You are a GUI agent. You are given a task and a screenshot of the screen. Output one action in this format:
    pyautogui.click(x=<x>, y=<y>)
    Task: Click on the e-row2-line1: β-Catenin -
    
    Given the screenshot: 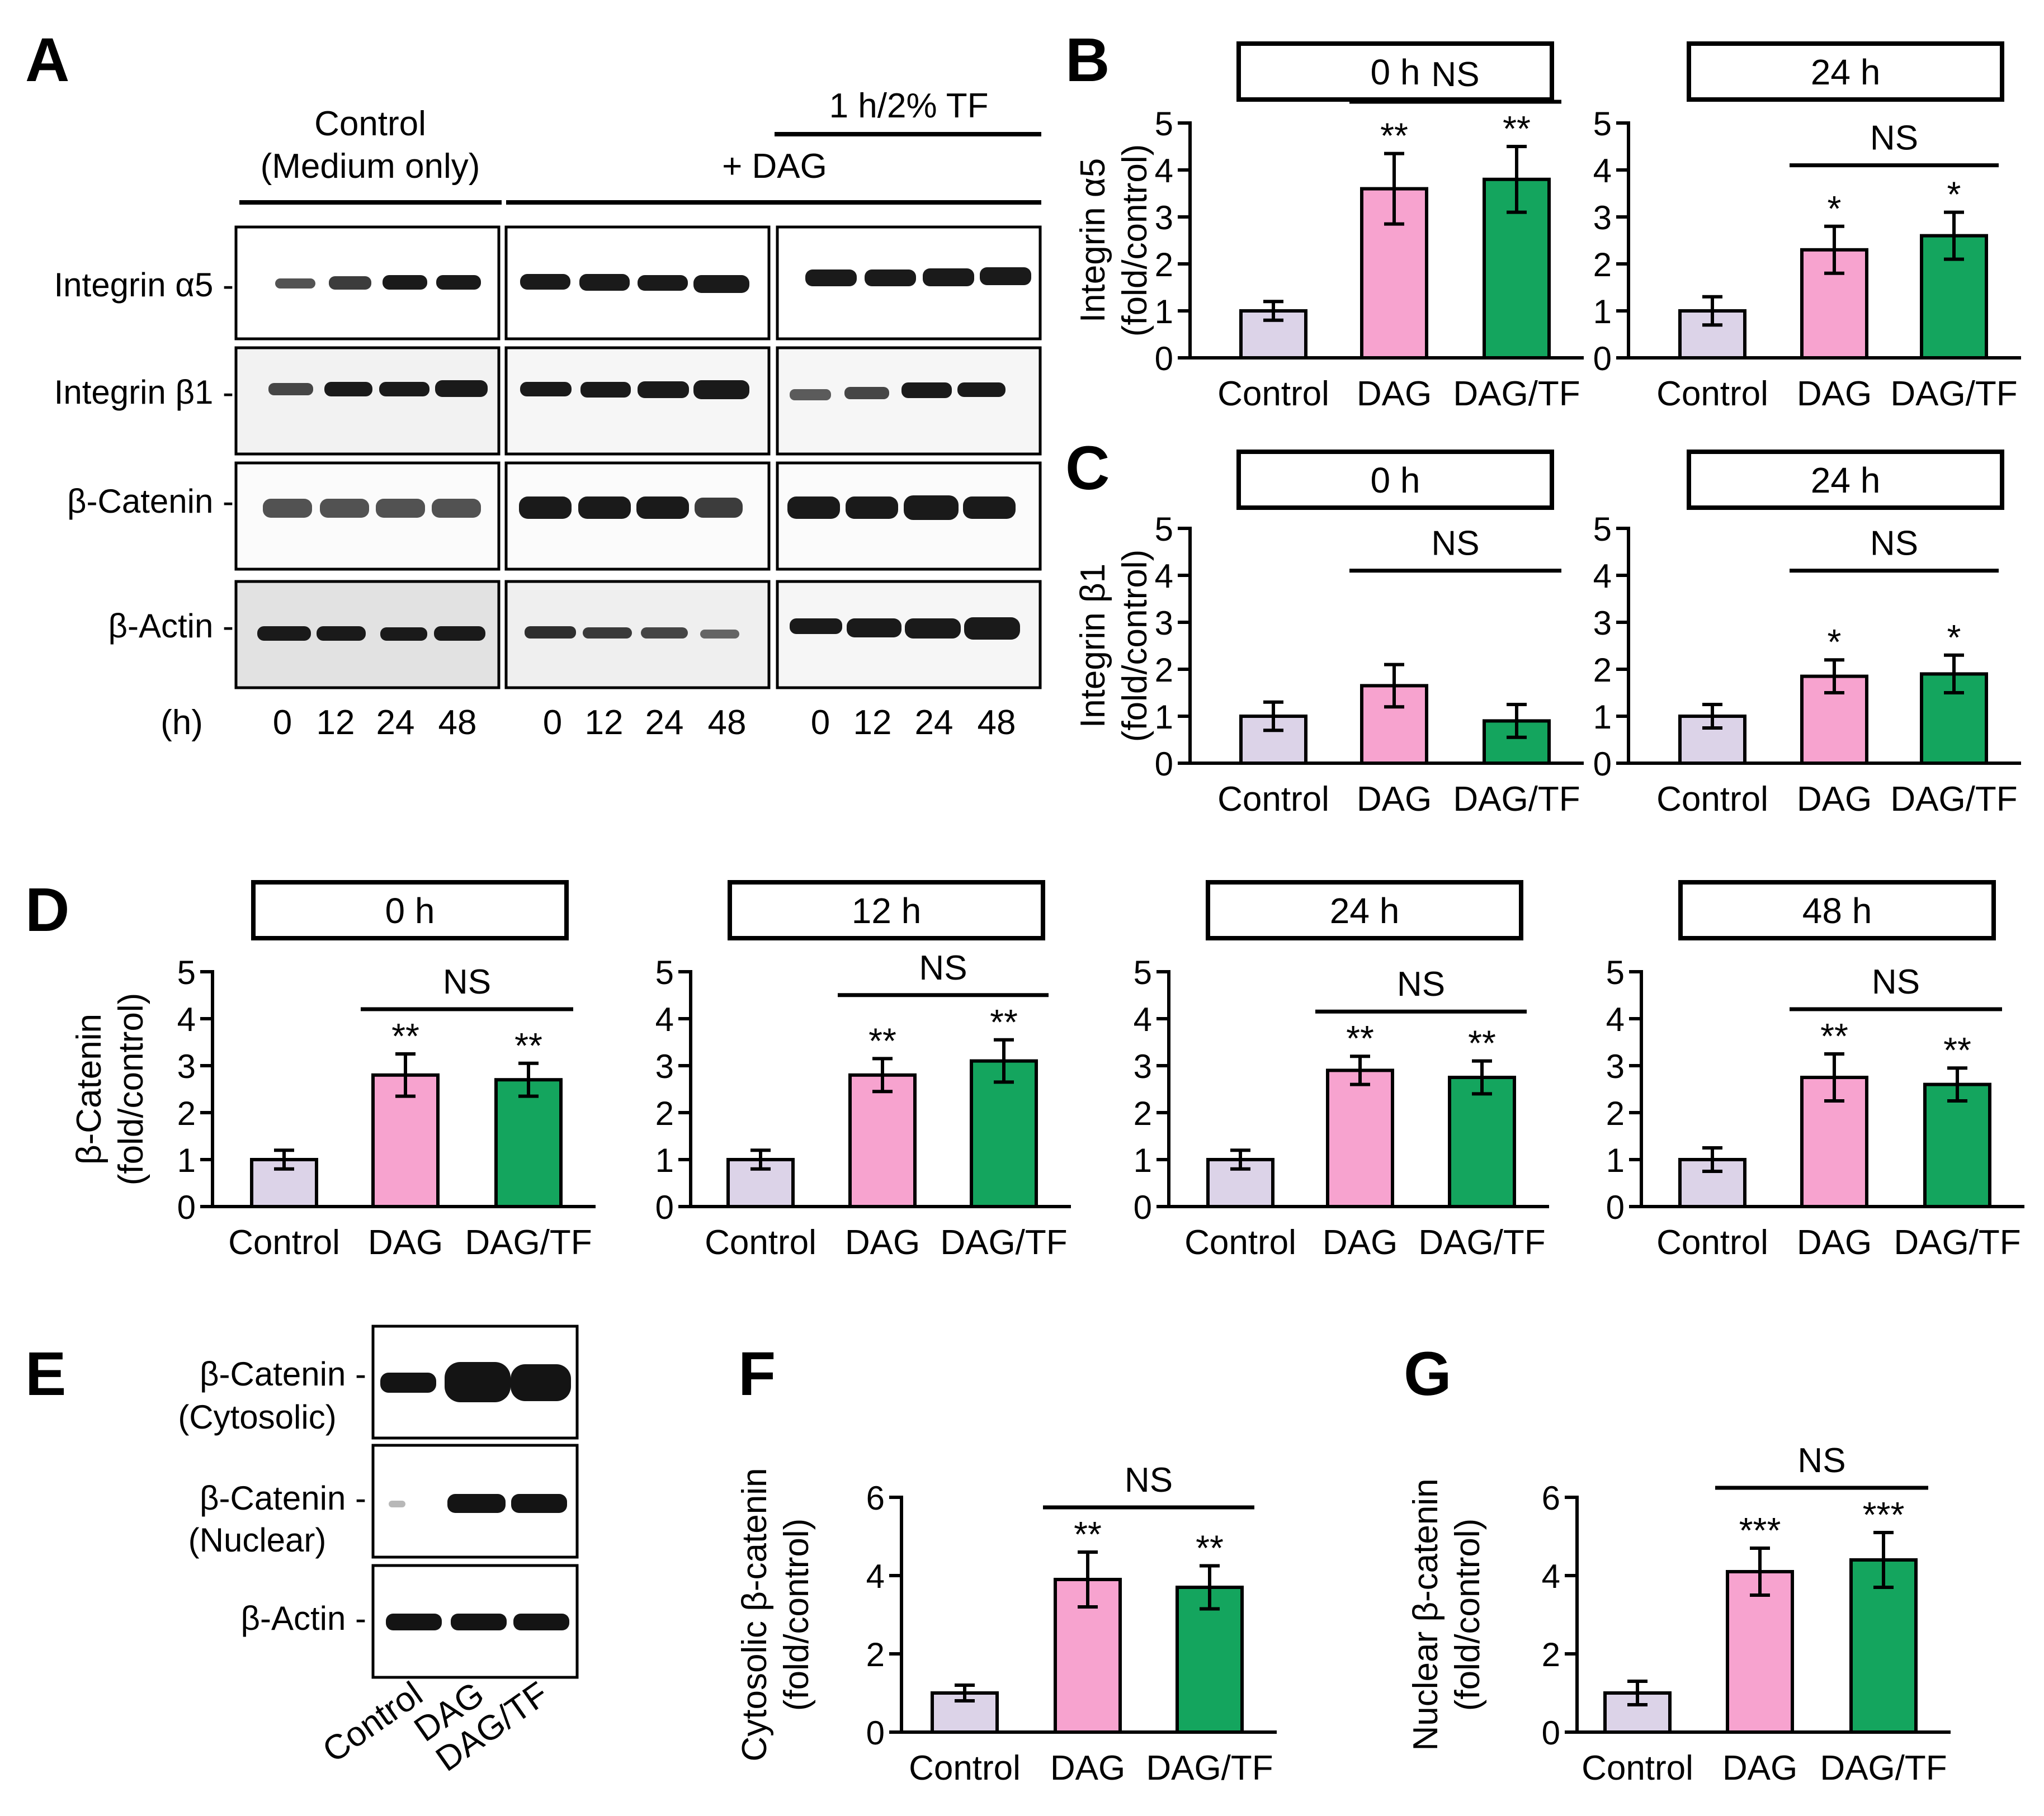 What is the action you would take?
    pyautogui.click(x=283, y=1498)
    